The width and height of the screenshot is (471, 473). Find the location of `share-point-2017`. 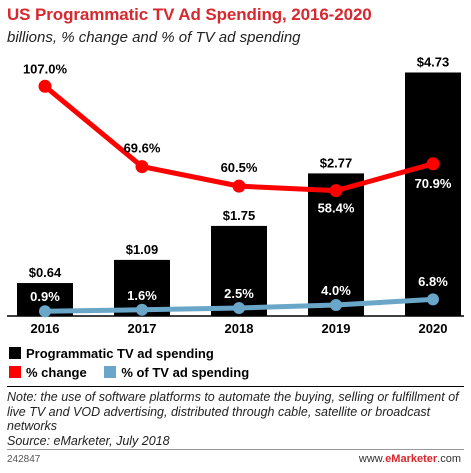

share-point-2017 is located at coordinates (142, 309).